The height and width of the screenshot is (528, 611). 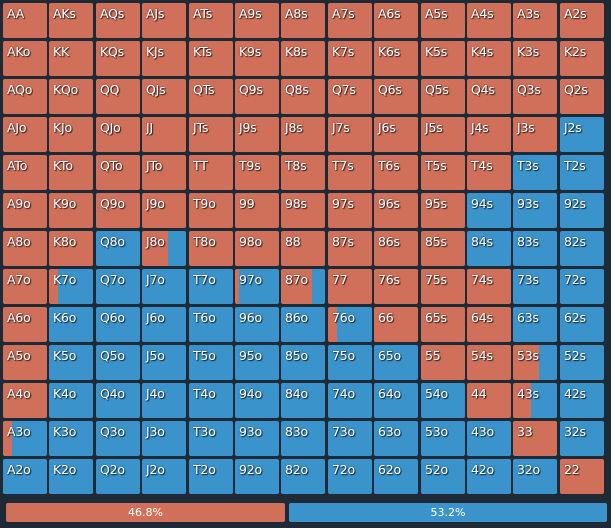 What do you see at coordinates (396, 58) in the screenshot?
I see `hand-cell: K6s` at bounding box center [396, 58].